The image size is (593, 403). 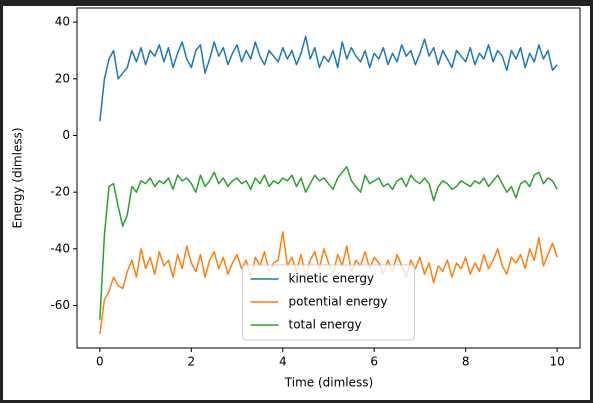 What do you see at coordinates (100, 362) in the screenshot?
I see `x-tick-label: 0` at bounding box center [100, 362].